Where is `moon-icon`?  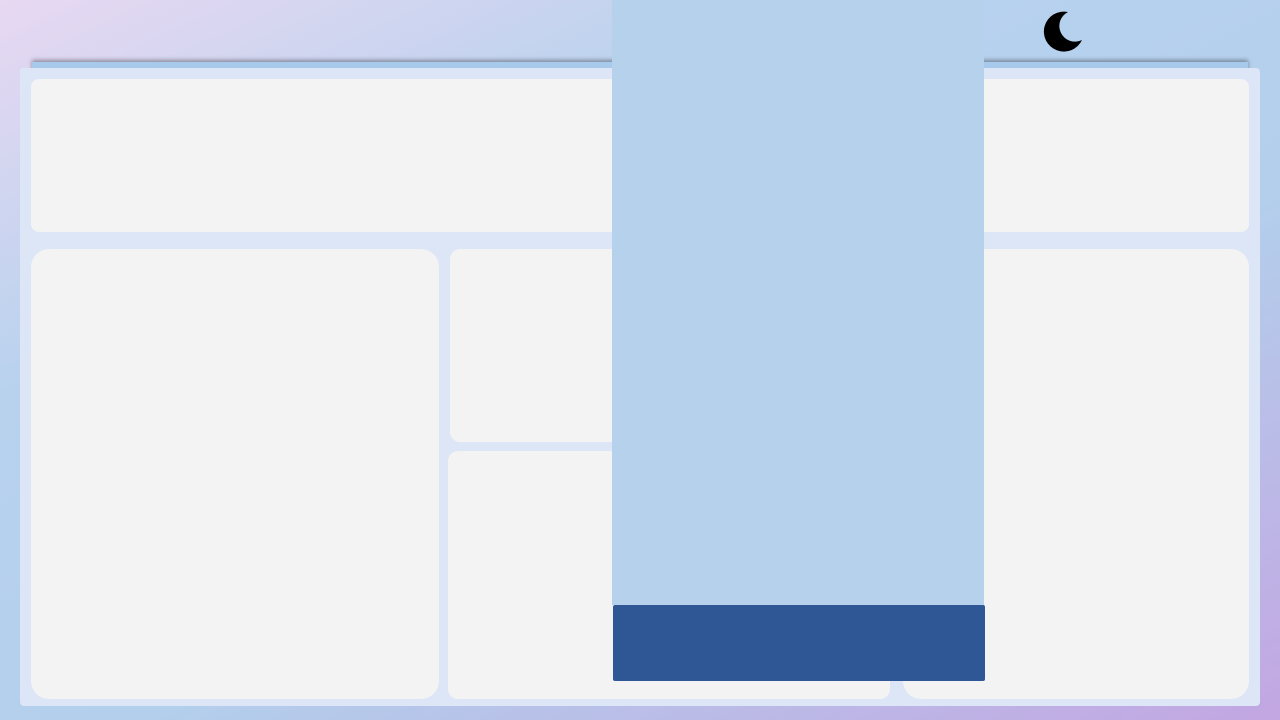
moon-icon is located at coordinates (1062, 31).